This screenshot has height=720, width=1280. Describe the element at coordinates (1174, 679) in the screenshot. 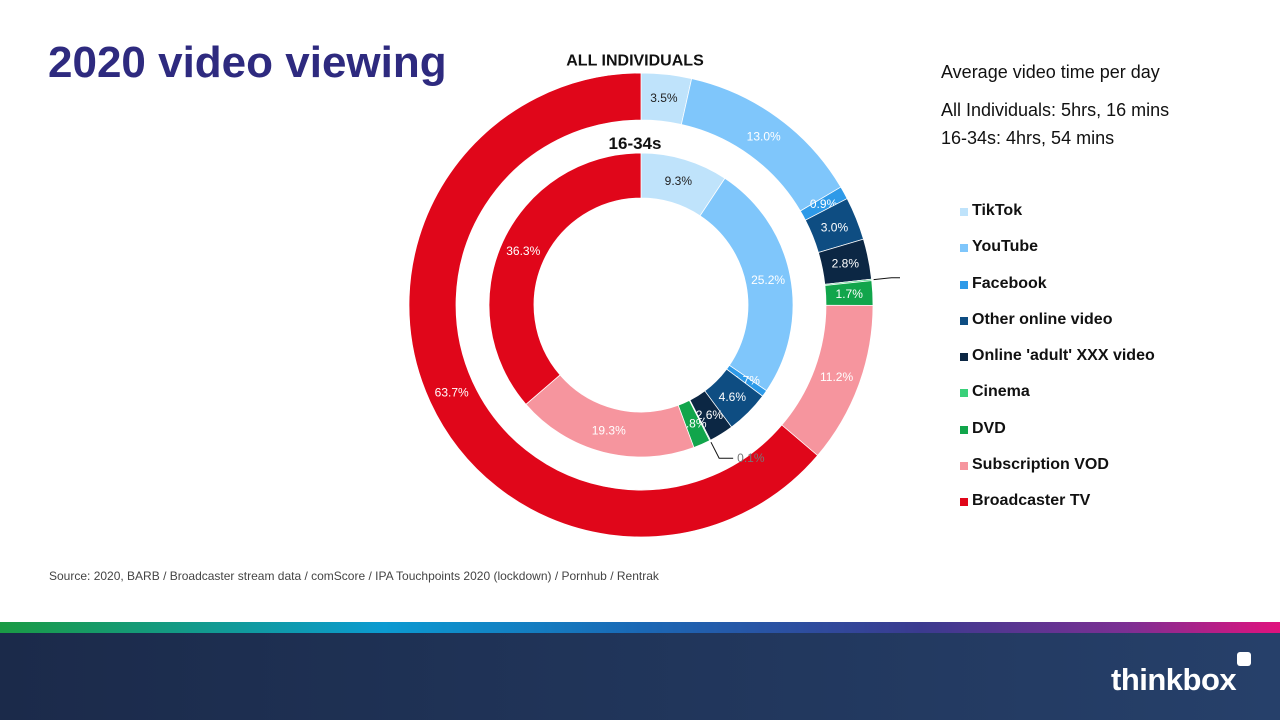

I see `brand-logo: thinkbox` at that location.